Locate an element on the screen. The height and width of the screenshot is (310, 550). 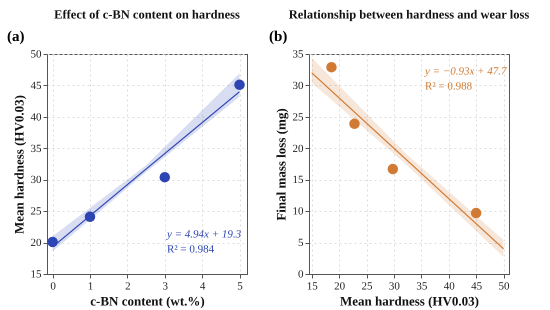
x-tick-label: 25 is located at coordinates (368, 286).